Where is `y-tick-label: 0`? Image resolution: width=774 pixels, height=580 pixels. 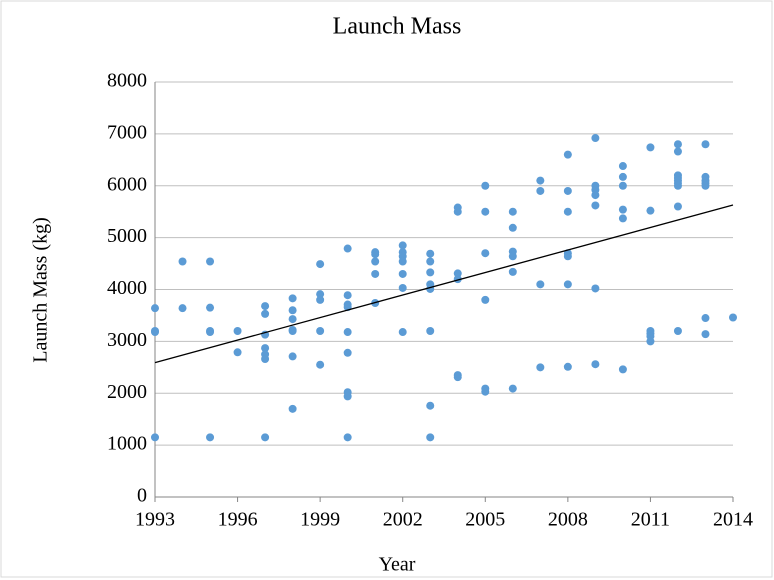 y-tick-label: 0 is located at coordinates (142, 496).